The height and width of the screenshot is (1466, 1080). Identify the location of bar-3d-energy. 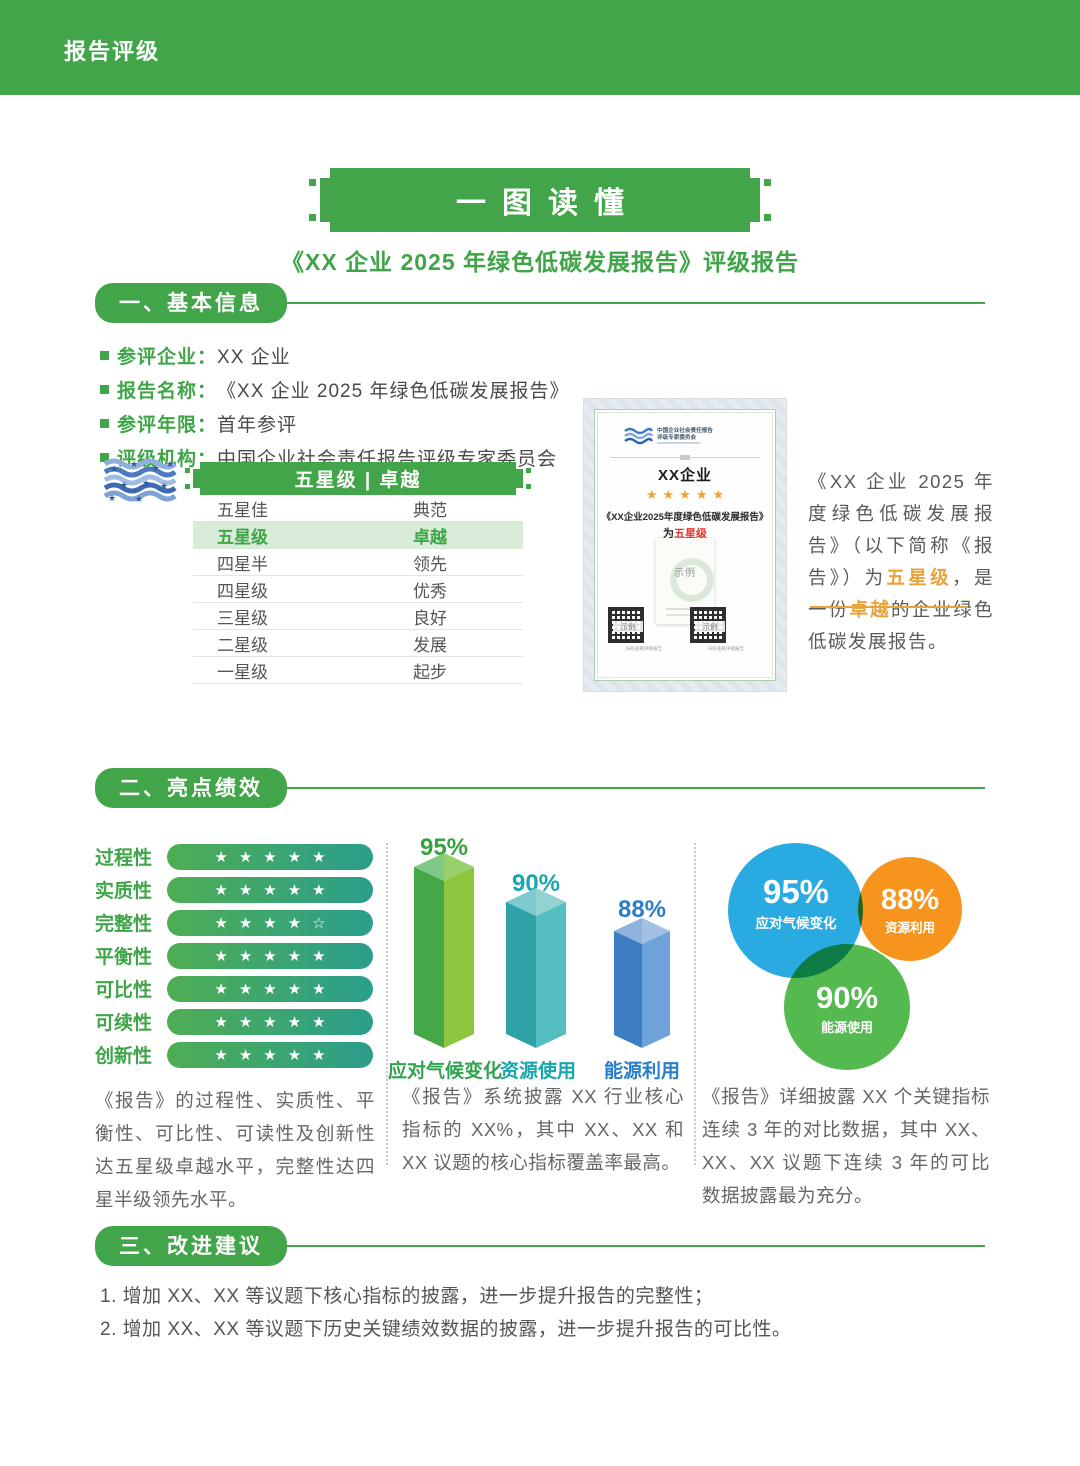
(642, 983).